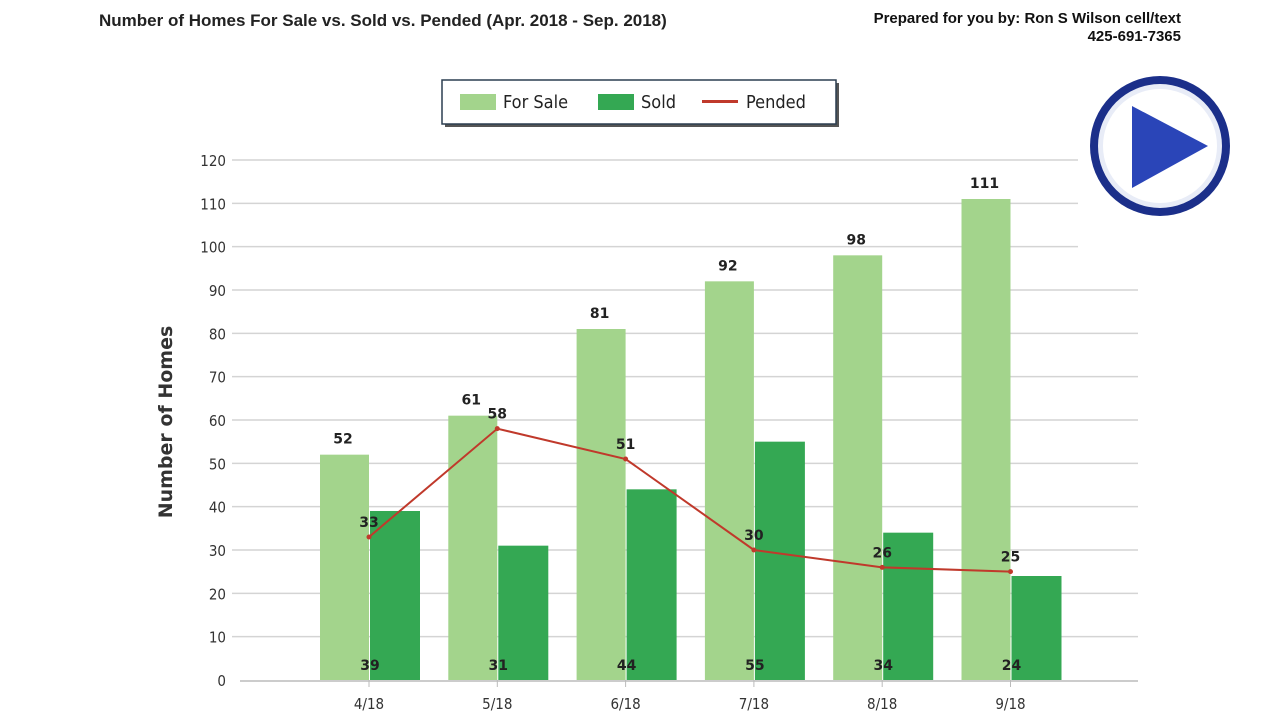  I want to click on data-label-sold: 24, so click(1012, 666).